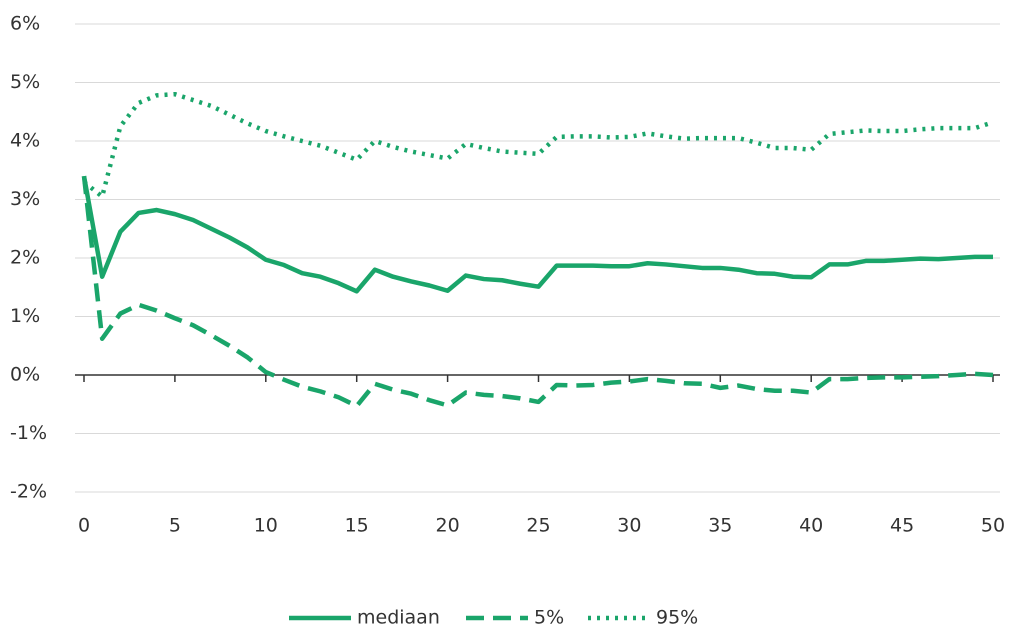 This screenshot has width=1010, height=632. I want to click on legend-label: 95%, so click(677, 618).